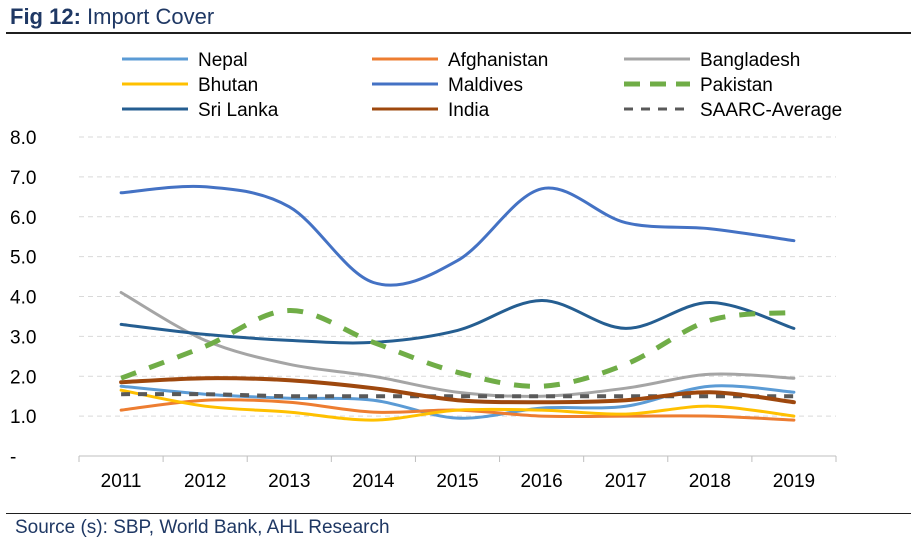 This screenshot has width=917, height=545. Describe the element at coordinates (750, 60) in the screenshot. I see `legend-label-bangladesh: Bangladesh` at that location.